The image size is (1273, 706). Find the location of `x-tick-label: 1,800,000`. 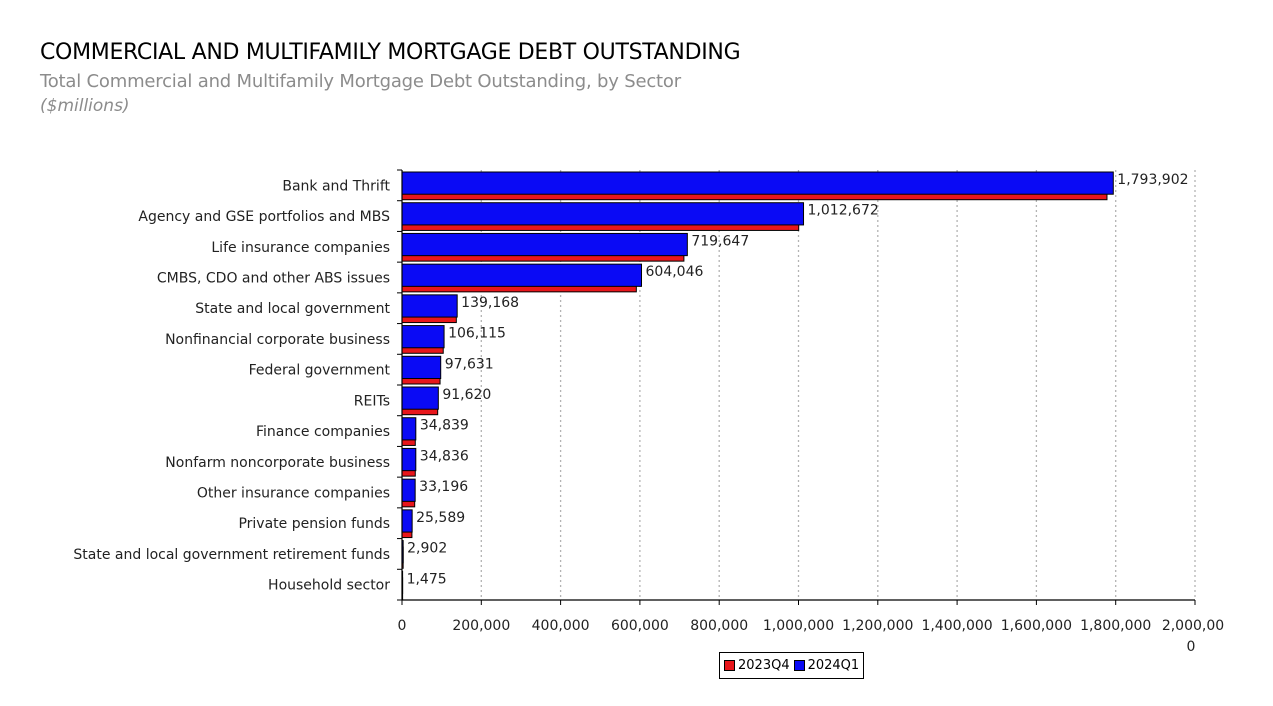

x-tick-label: 1,800,000 is located at coordinates (1115, 626).